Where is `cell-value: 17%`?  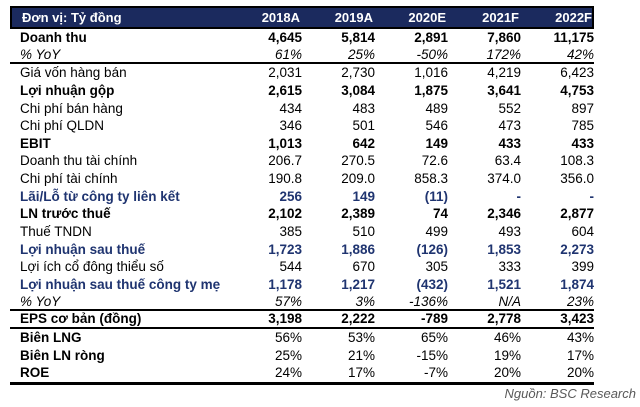 cell-value: 17% is located at coordinates (361, 373).